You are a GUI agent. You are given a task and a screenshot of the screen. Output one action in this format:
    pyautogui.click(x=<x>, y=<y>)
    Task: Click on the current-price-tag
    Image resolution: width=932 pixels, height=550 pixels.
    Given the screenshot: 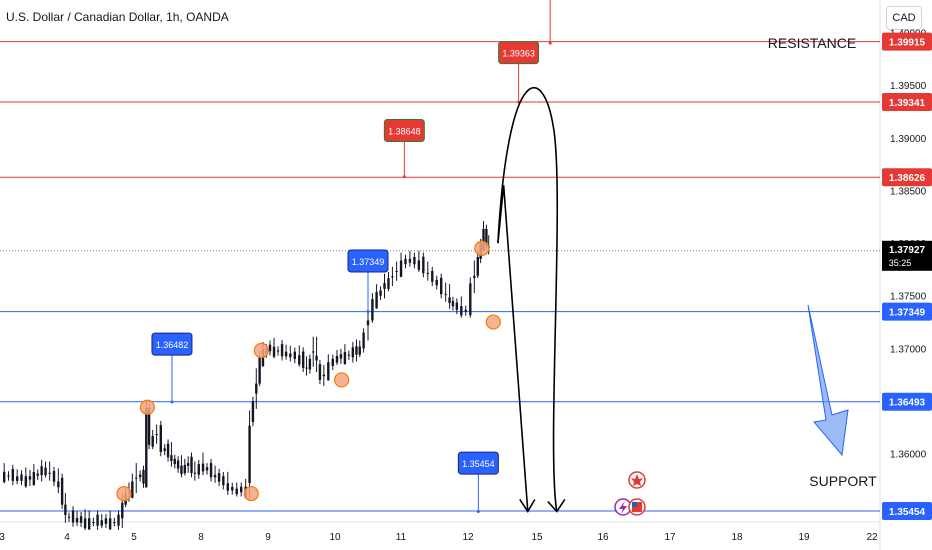 What is the action you would take?
    pyautogui.click(x=907, y=255)
    